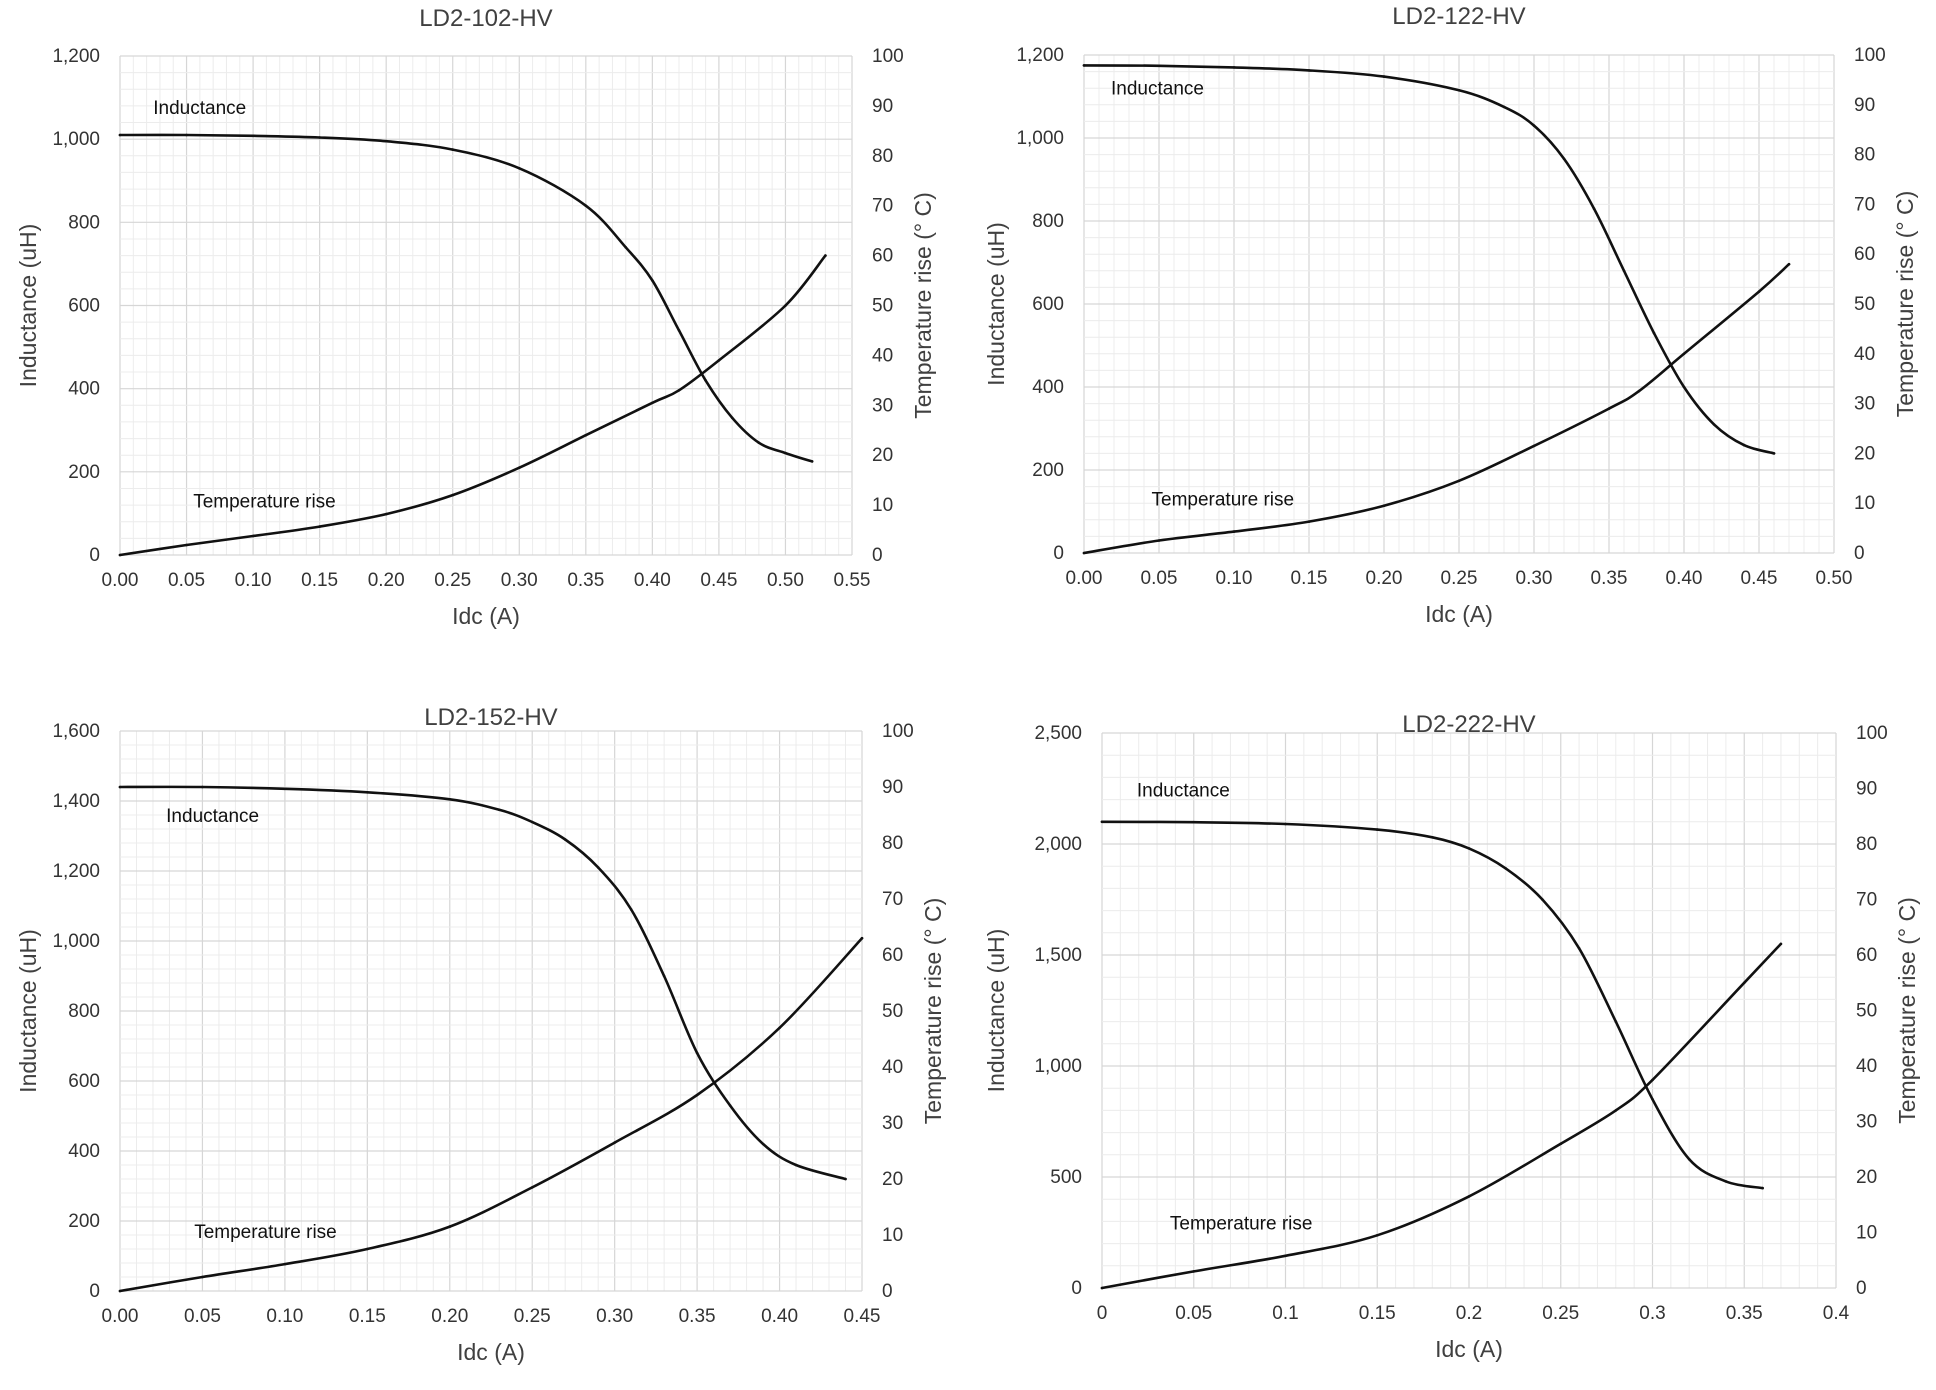 Image resolution: width=1936 pixels, height=1390 pixels. What do you see at coordinates (1058, 844) in the screenshot?
I see `y-tick-label: 2,000` at bounding box center [1058, 844].